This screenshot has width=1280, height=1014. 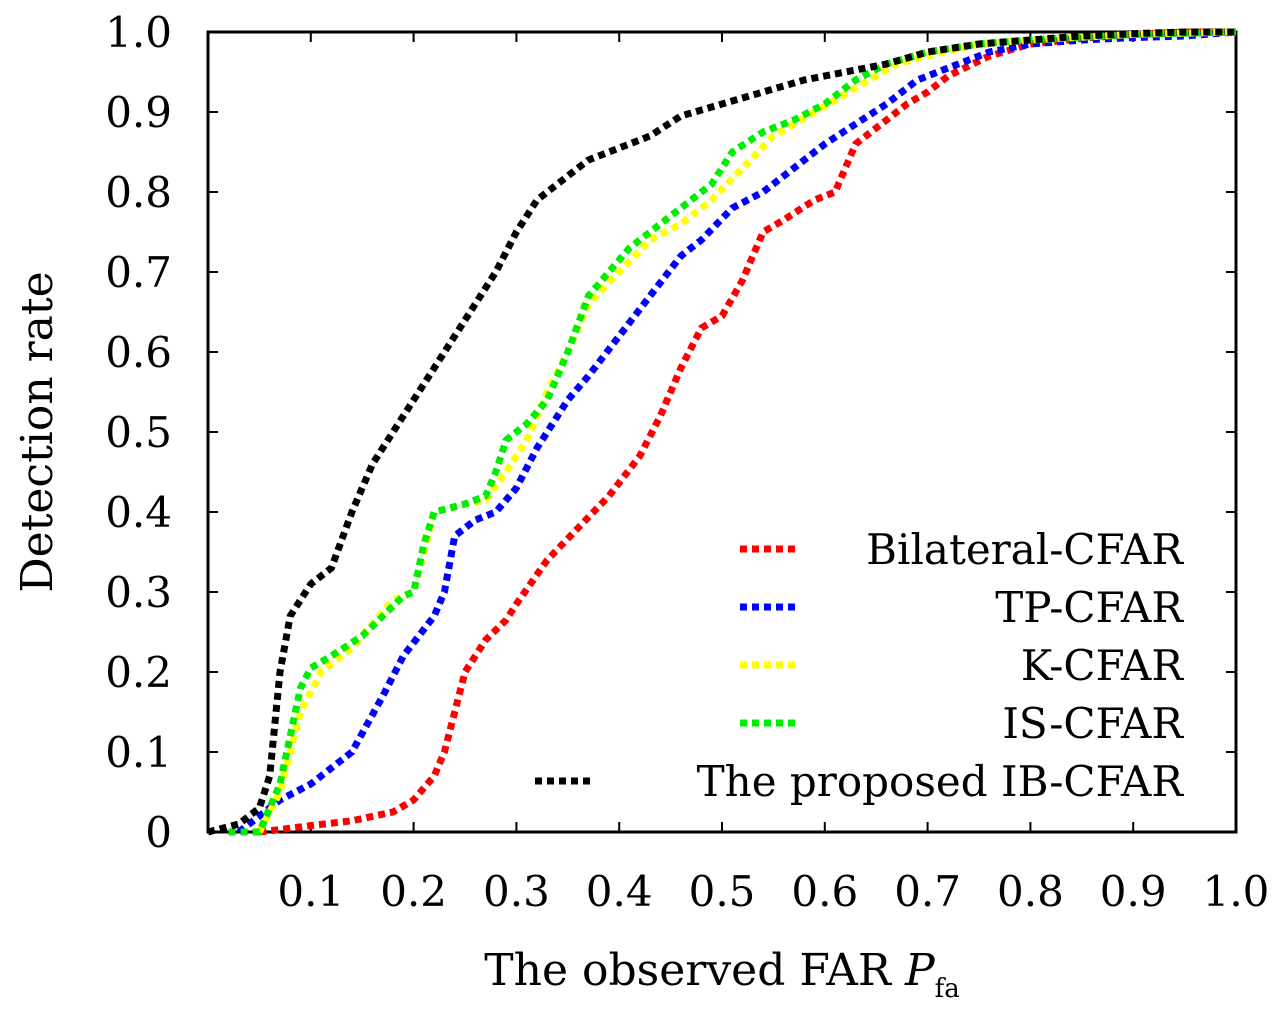 What do you see at coordinates (138, 272) in the screenshot?
I see `y-tick-label: 0.7` at bounding box center [138, 272].